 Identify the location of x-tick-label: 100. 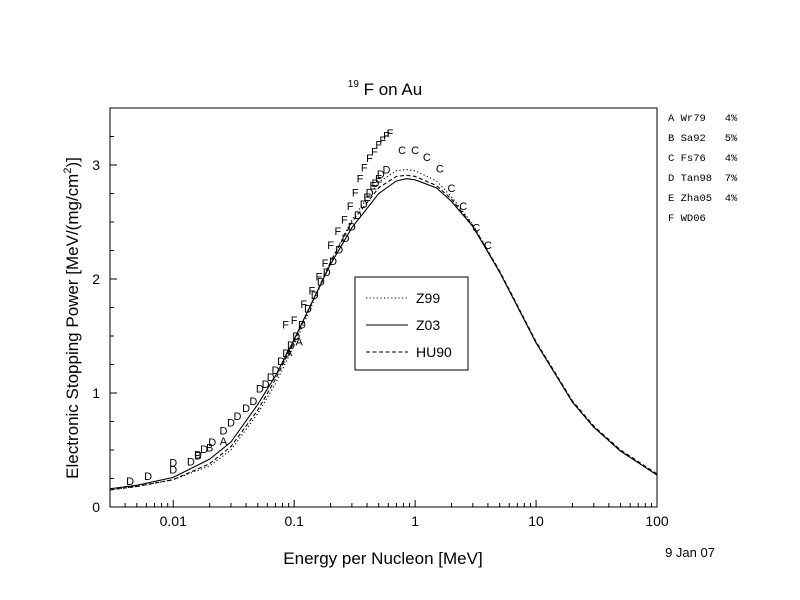
(657, 521).